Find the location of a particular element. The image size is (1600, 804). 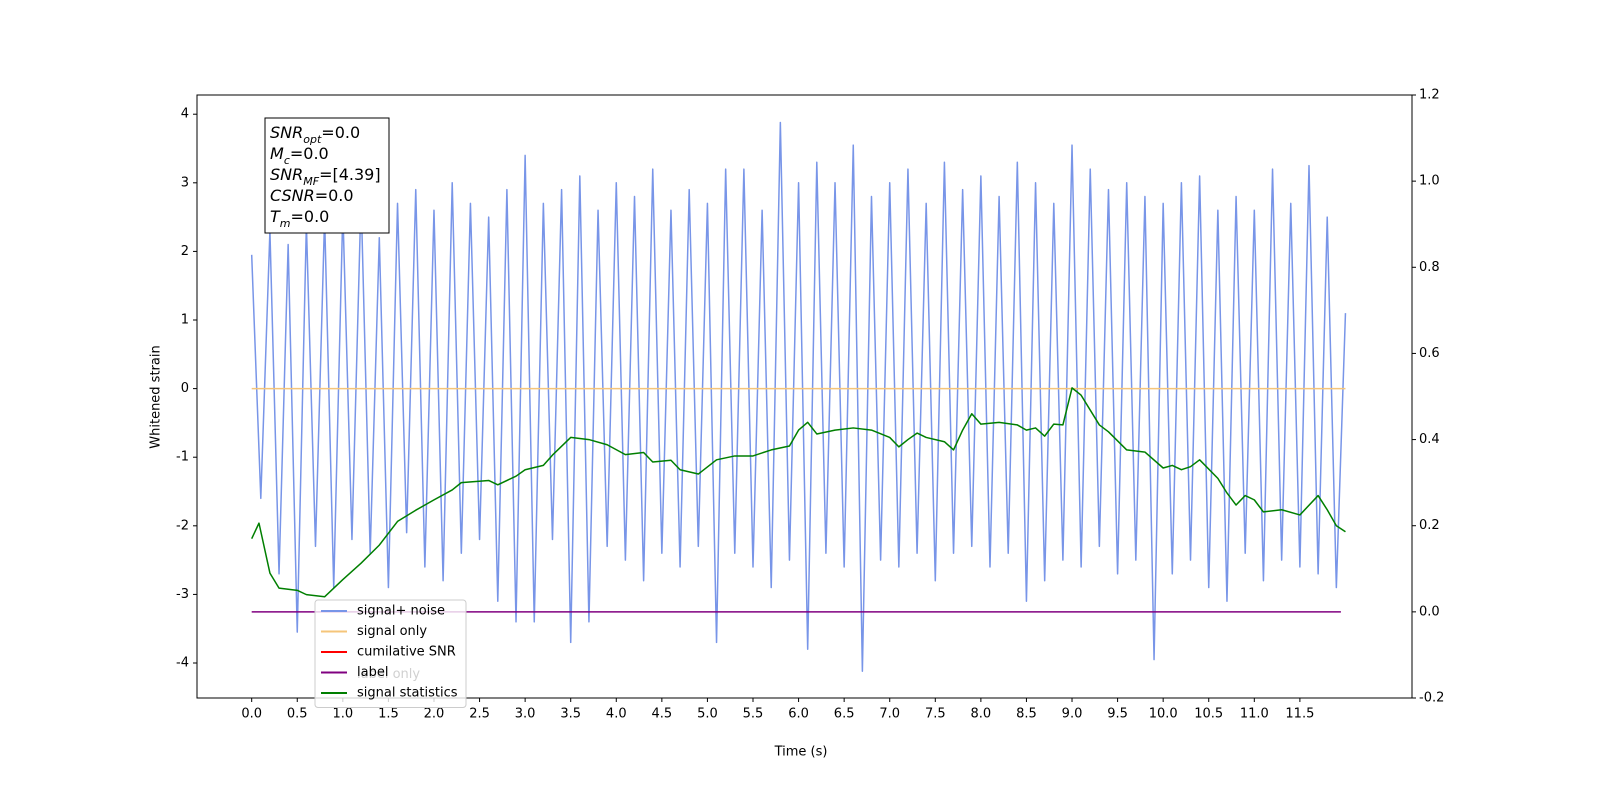

annotation-subscript: m is located at coordinates (285, 223).